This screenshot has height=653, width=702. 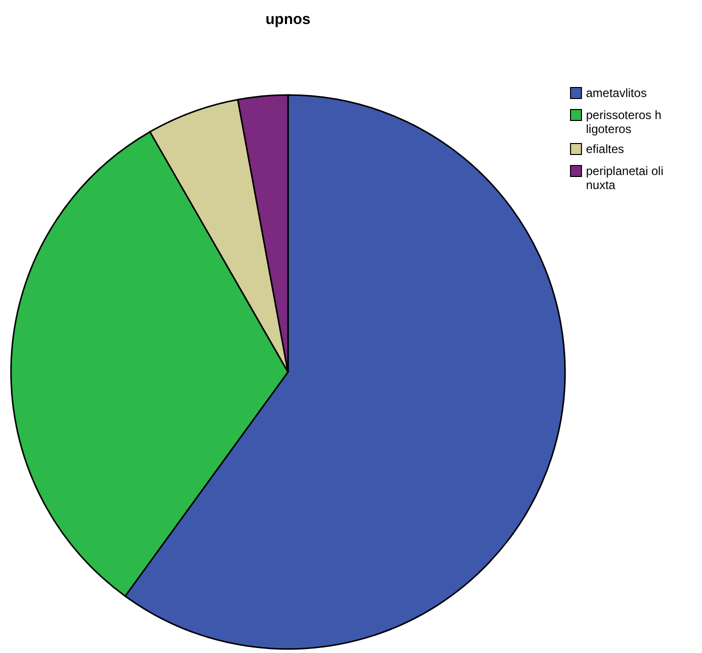 What do you see at coordinates (625, 178) in the screenshot?
I see `legend-label: periplanetai oli nuxta` at bounding box center [625, 178].